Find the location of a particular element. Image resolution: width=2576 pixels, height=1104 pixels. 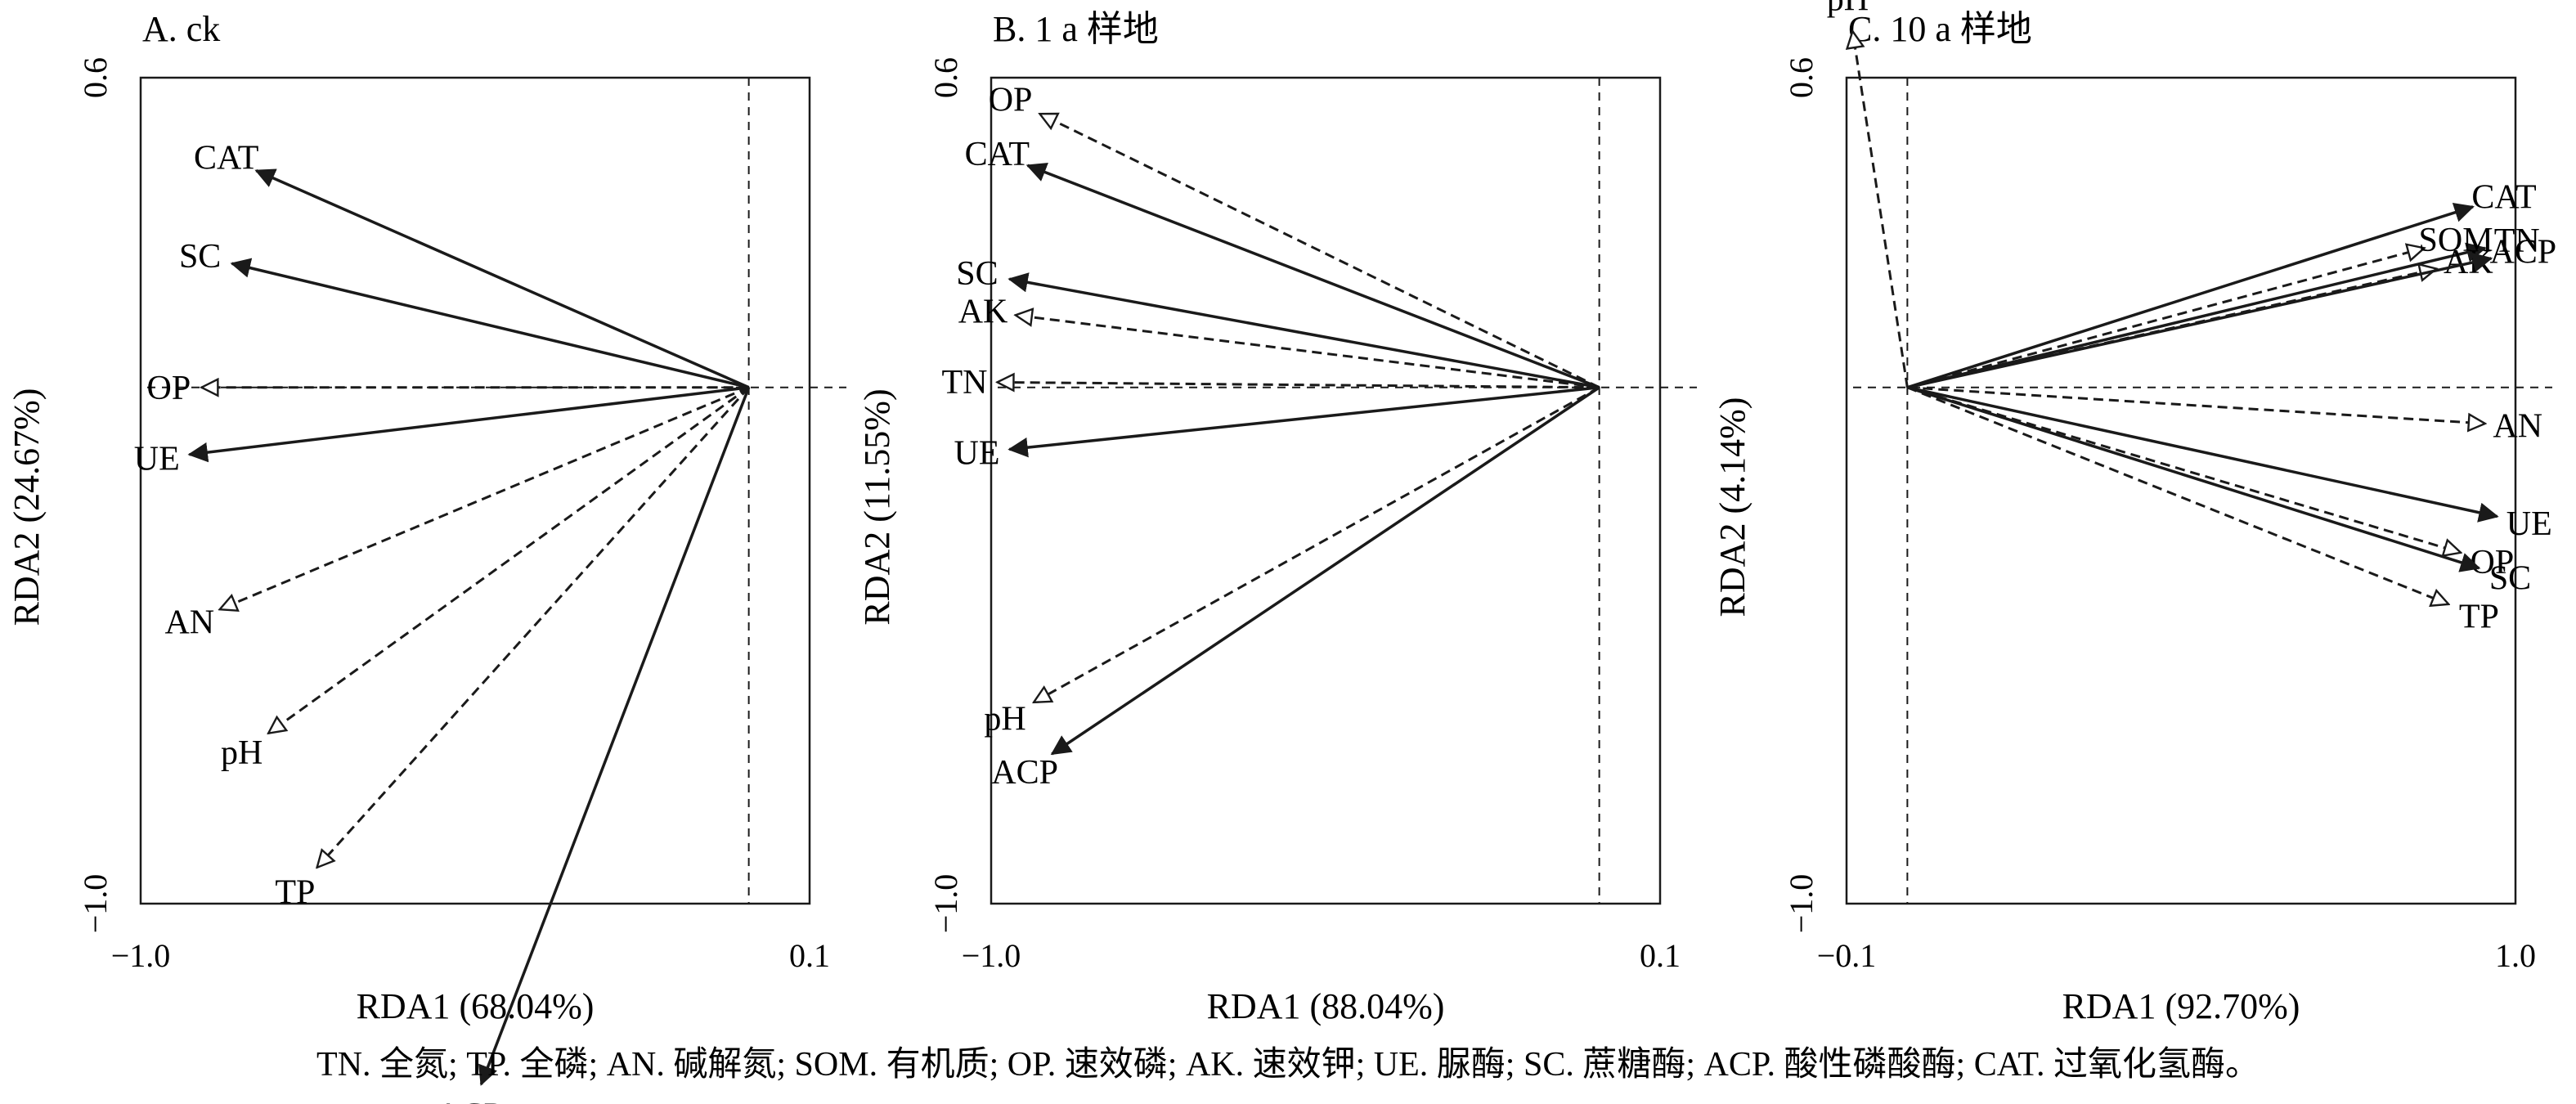

panel-title: A. ck is located at coordinates (181, 29).